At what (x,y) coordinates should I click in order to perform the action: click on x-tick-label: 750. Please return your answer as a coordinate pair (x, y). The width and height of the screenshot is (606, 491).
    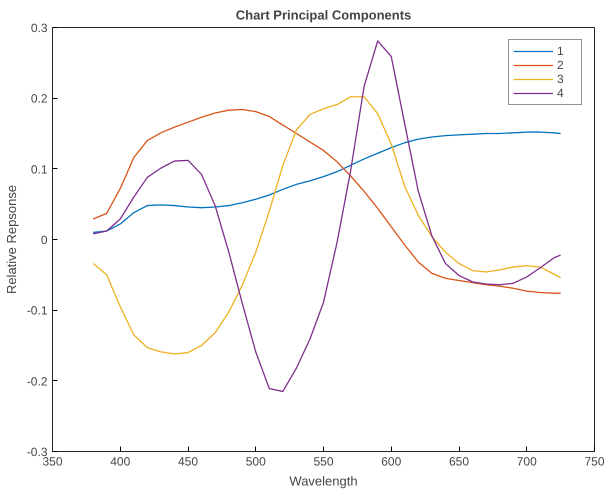
    Looking at the image, I should click on (594, 461).